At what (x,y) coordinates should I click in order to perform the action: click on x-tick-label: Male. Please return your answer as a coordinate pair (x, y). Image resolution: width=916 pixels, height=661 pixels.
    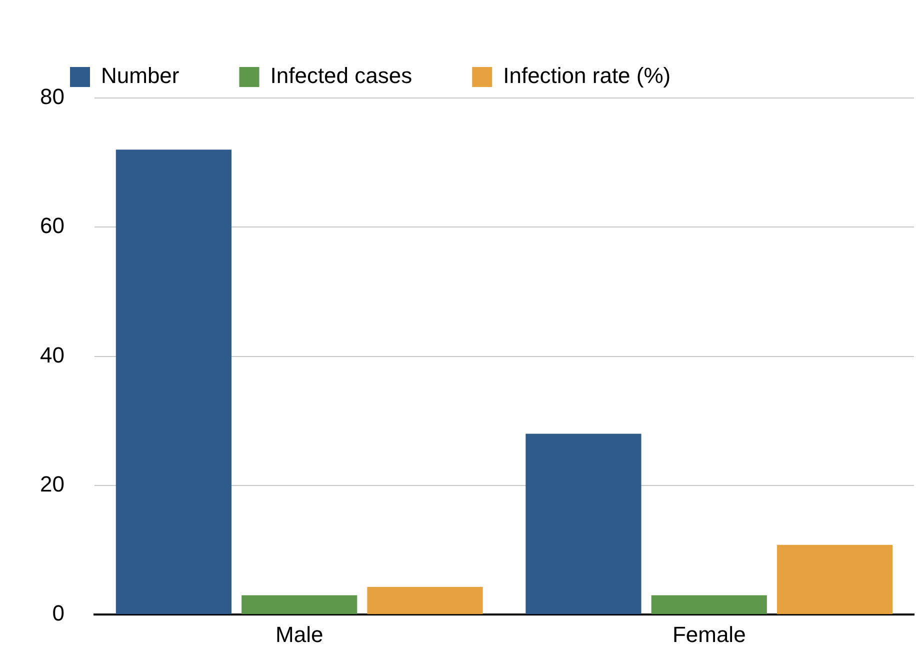
    Looking at the image, I should click on (300, 634).